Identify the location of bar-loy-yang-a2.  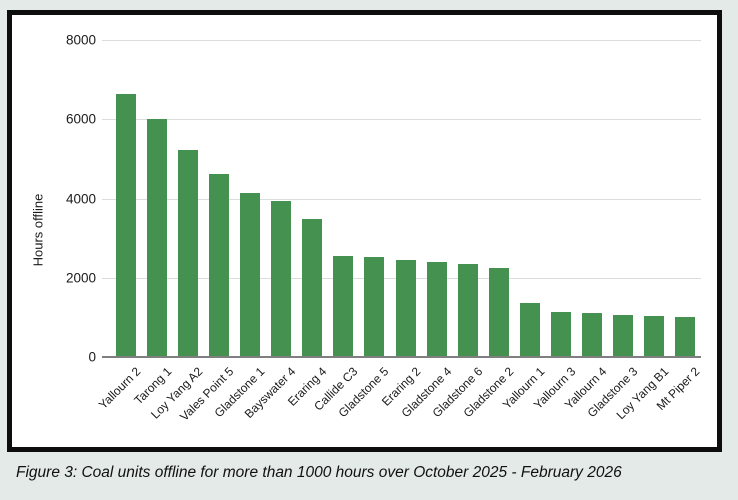
(187, 253).